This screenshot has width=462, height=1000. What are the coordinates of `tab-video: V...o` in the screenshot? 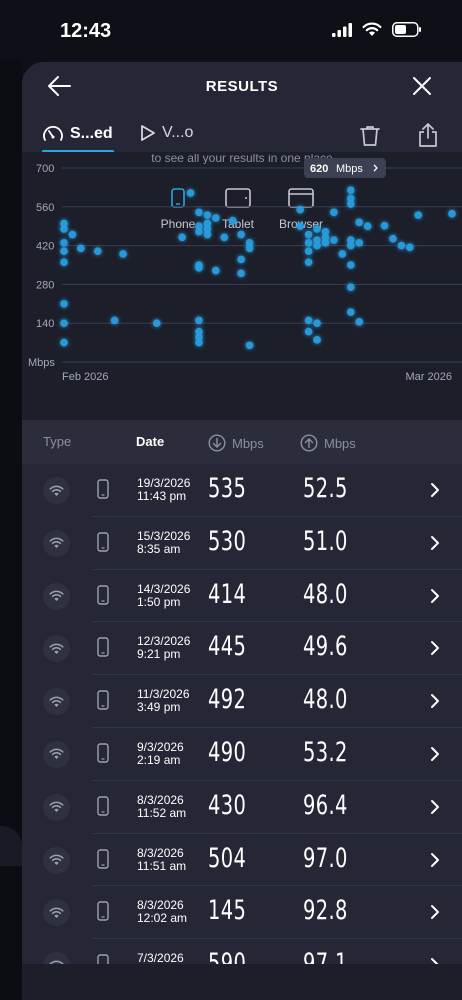 It's located at (166, 133).